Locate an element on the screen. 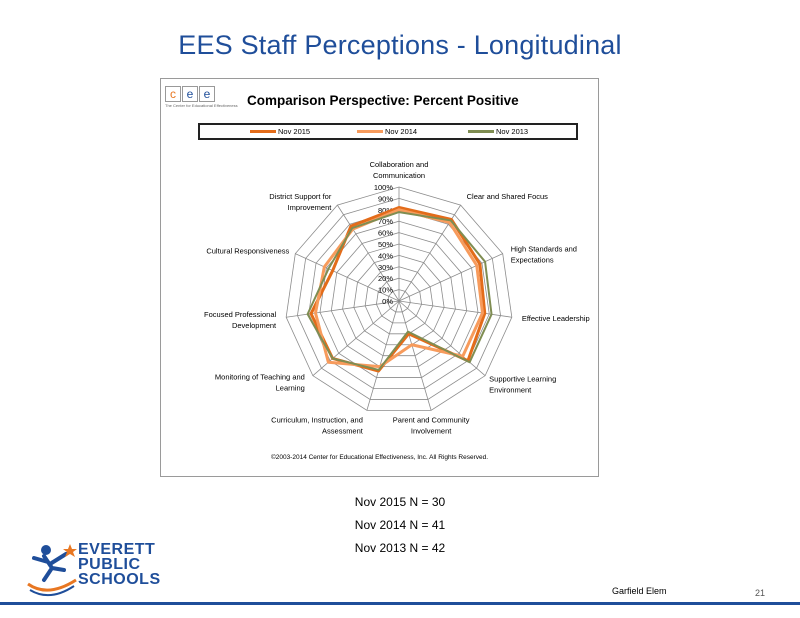  radar-tick-label: 100% is located at coordinates (384, 187).